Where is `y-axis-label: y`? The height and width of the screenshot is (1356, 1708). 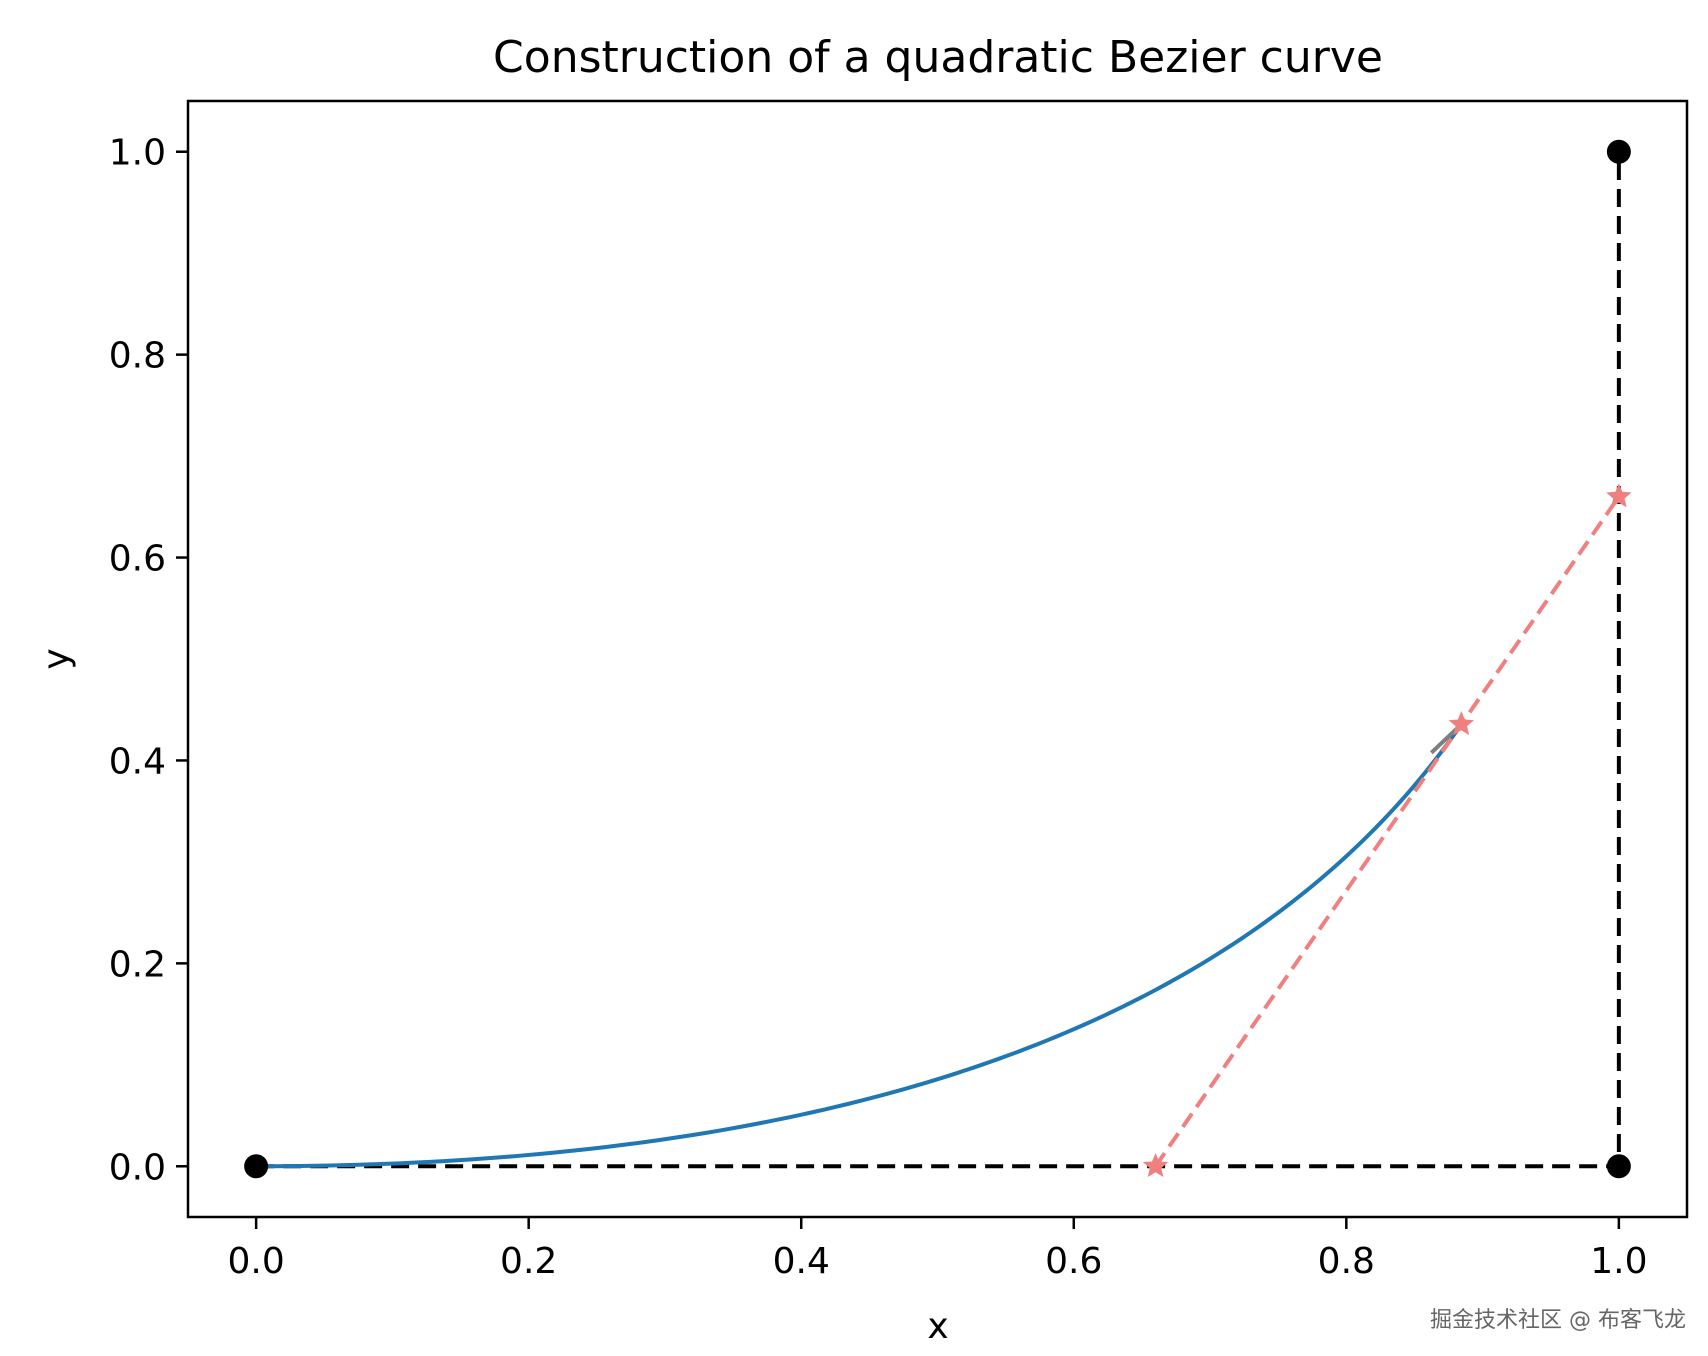 y-axis-label: y is located at coordinates (56, 658).